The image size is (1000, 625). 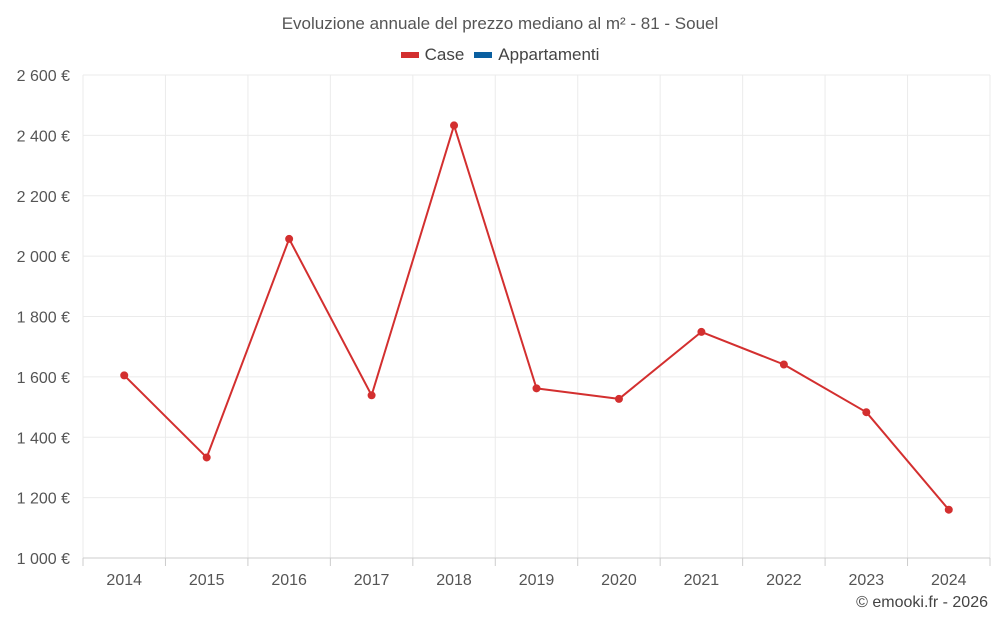 What do you see at coordinates (207, 580) in the screenshot?
I see `x-tick-label: 2015` at bounding box center [207, 580].